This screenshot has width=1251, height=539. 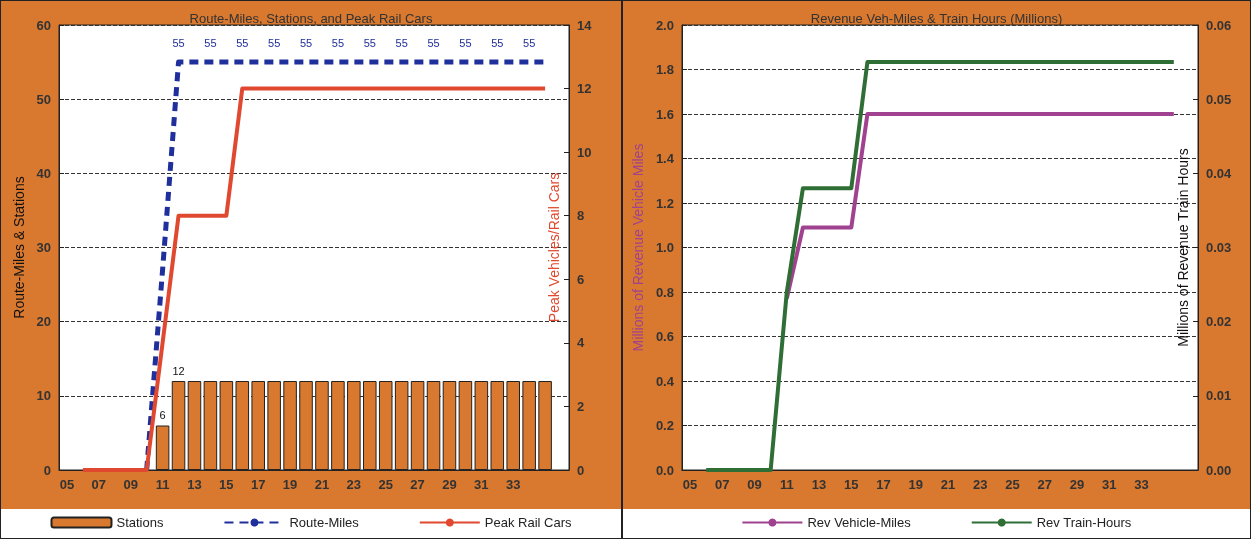 I want to click on y2-tick-label: 0.04, so click(x=1219, y=173).